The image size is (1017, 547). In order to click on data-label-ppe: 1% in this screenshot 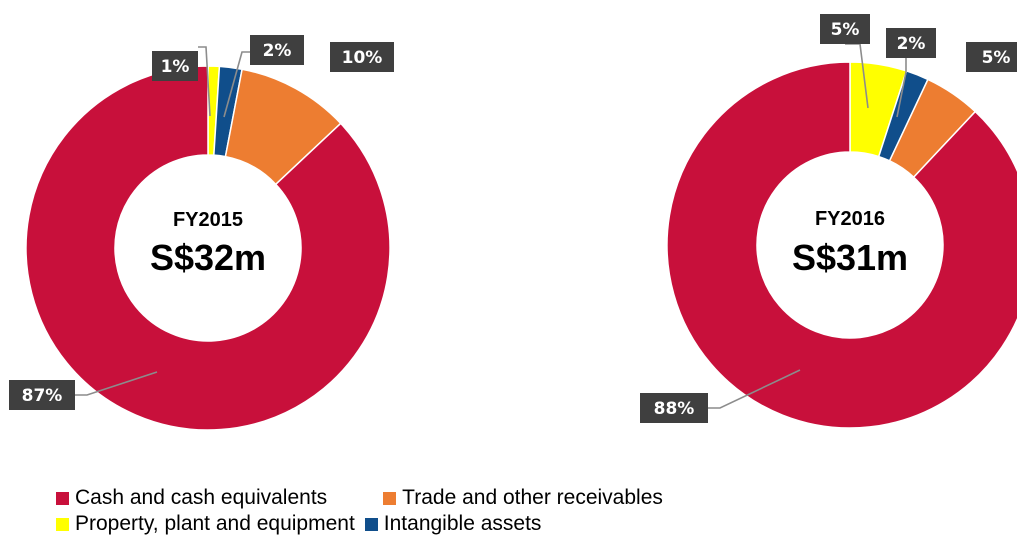, I will do `click(175, 67)`.